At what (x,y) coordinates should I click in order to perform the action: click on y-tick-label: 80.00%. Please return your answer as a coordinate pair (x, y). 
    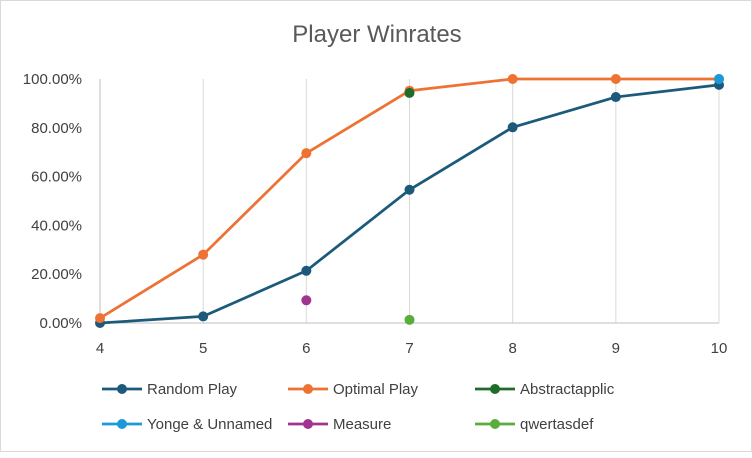
    Looking at the image, I should click on (56, 128).